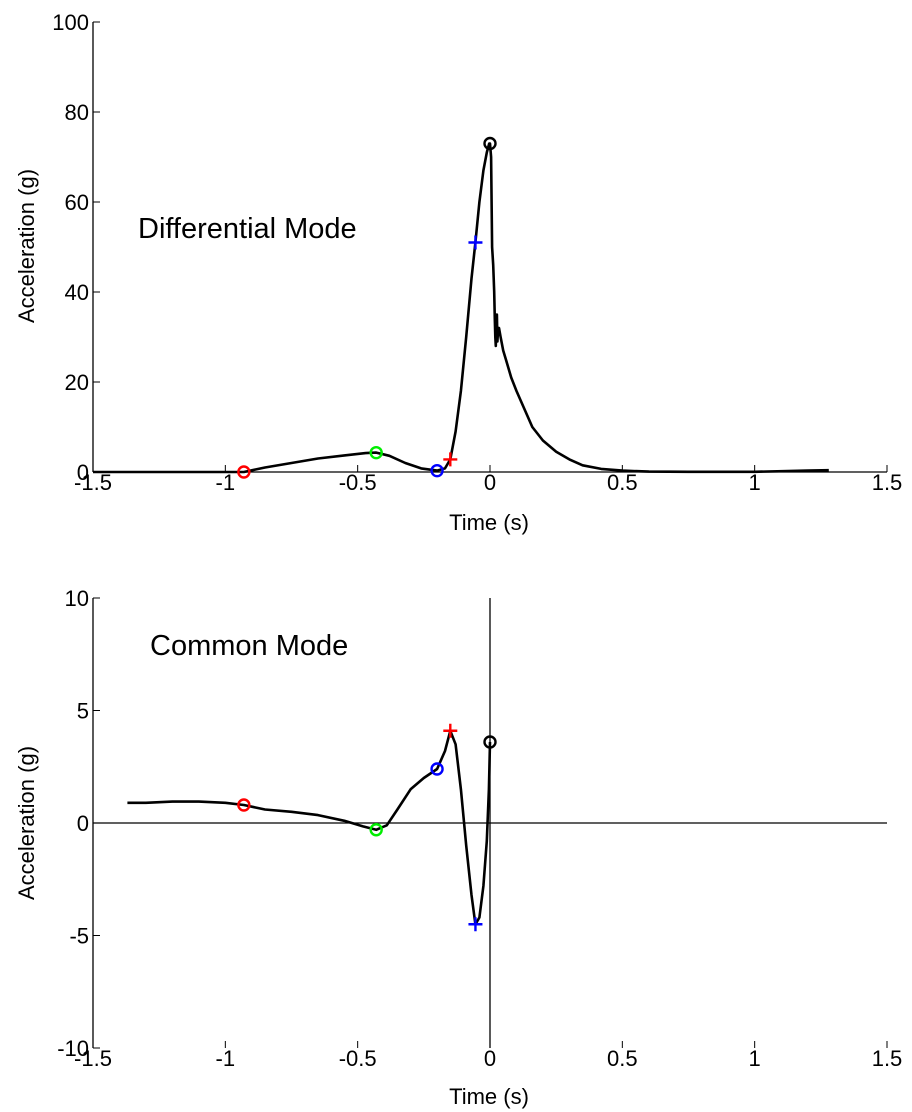  What do you see at coordinates (247, 229) in the screenshot?
I see `differential-mode-annotation: Differential Mode` at bounding box center [247, 229].